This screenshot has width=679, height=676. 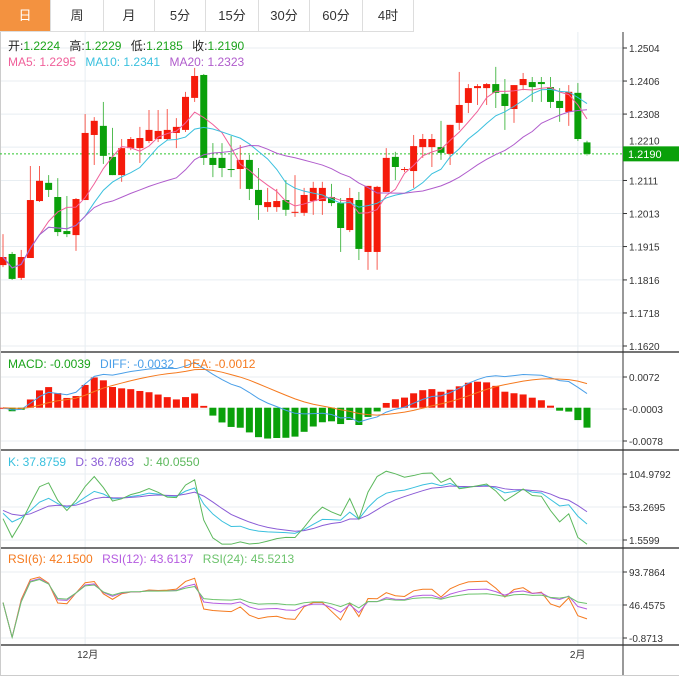 I want to click on d-line, so click(x=295, y=508).